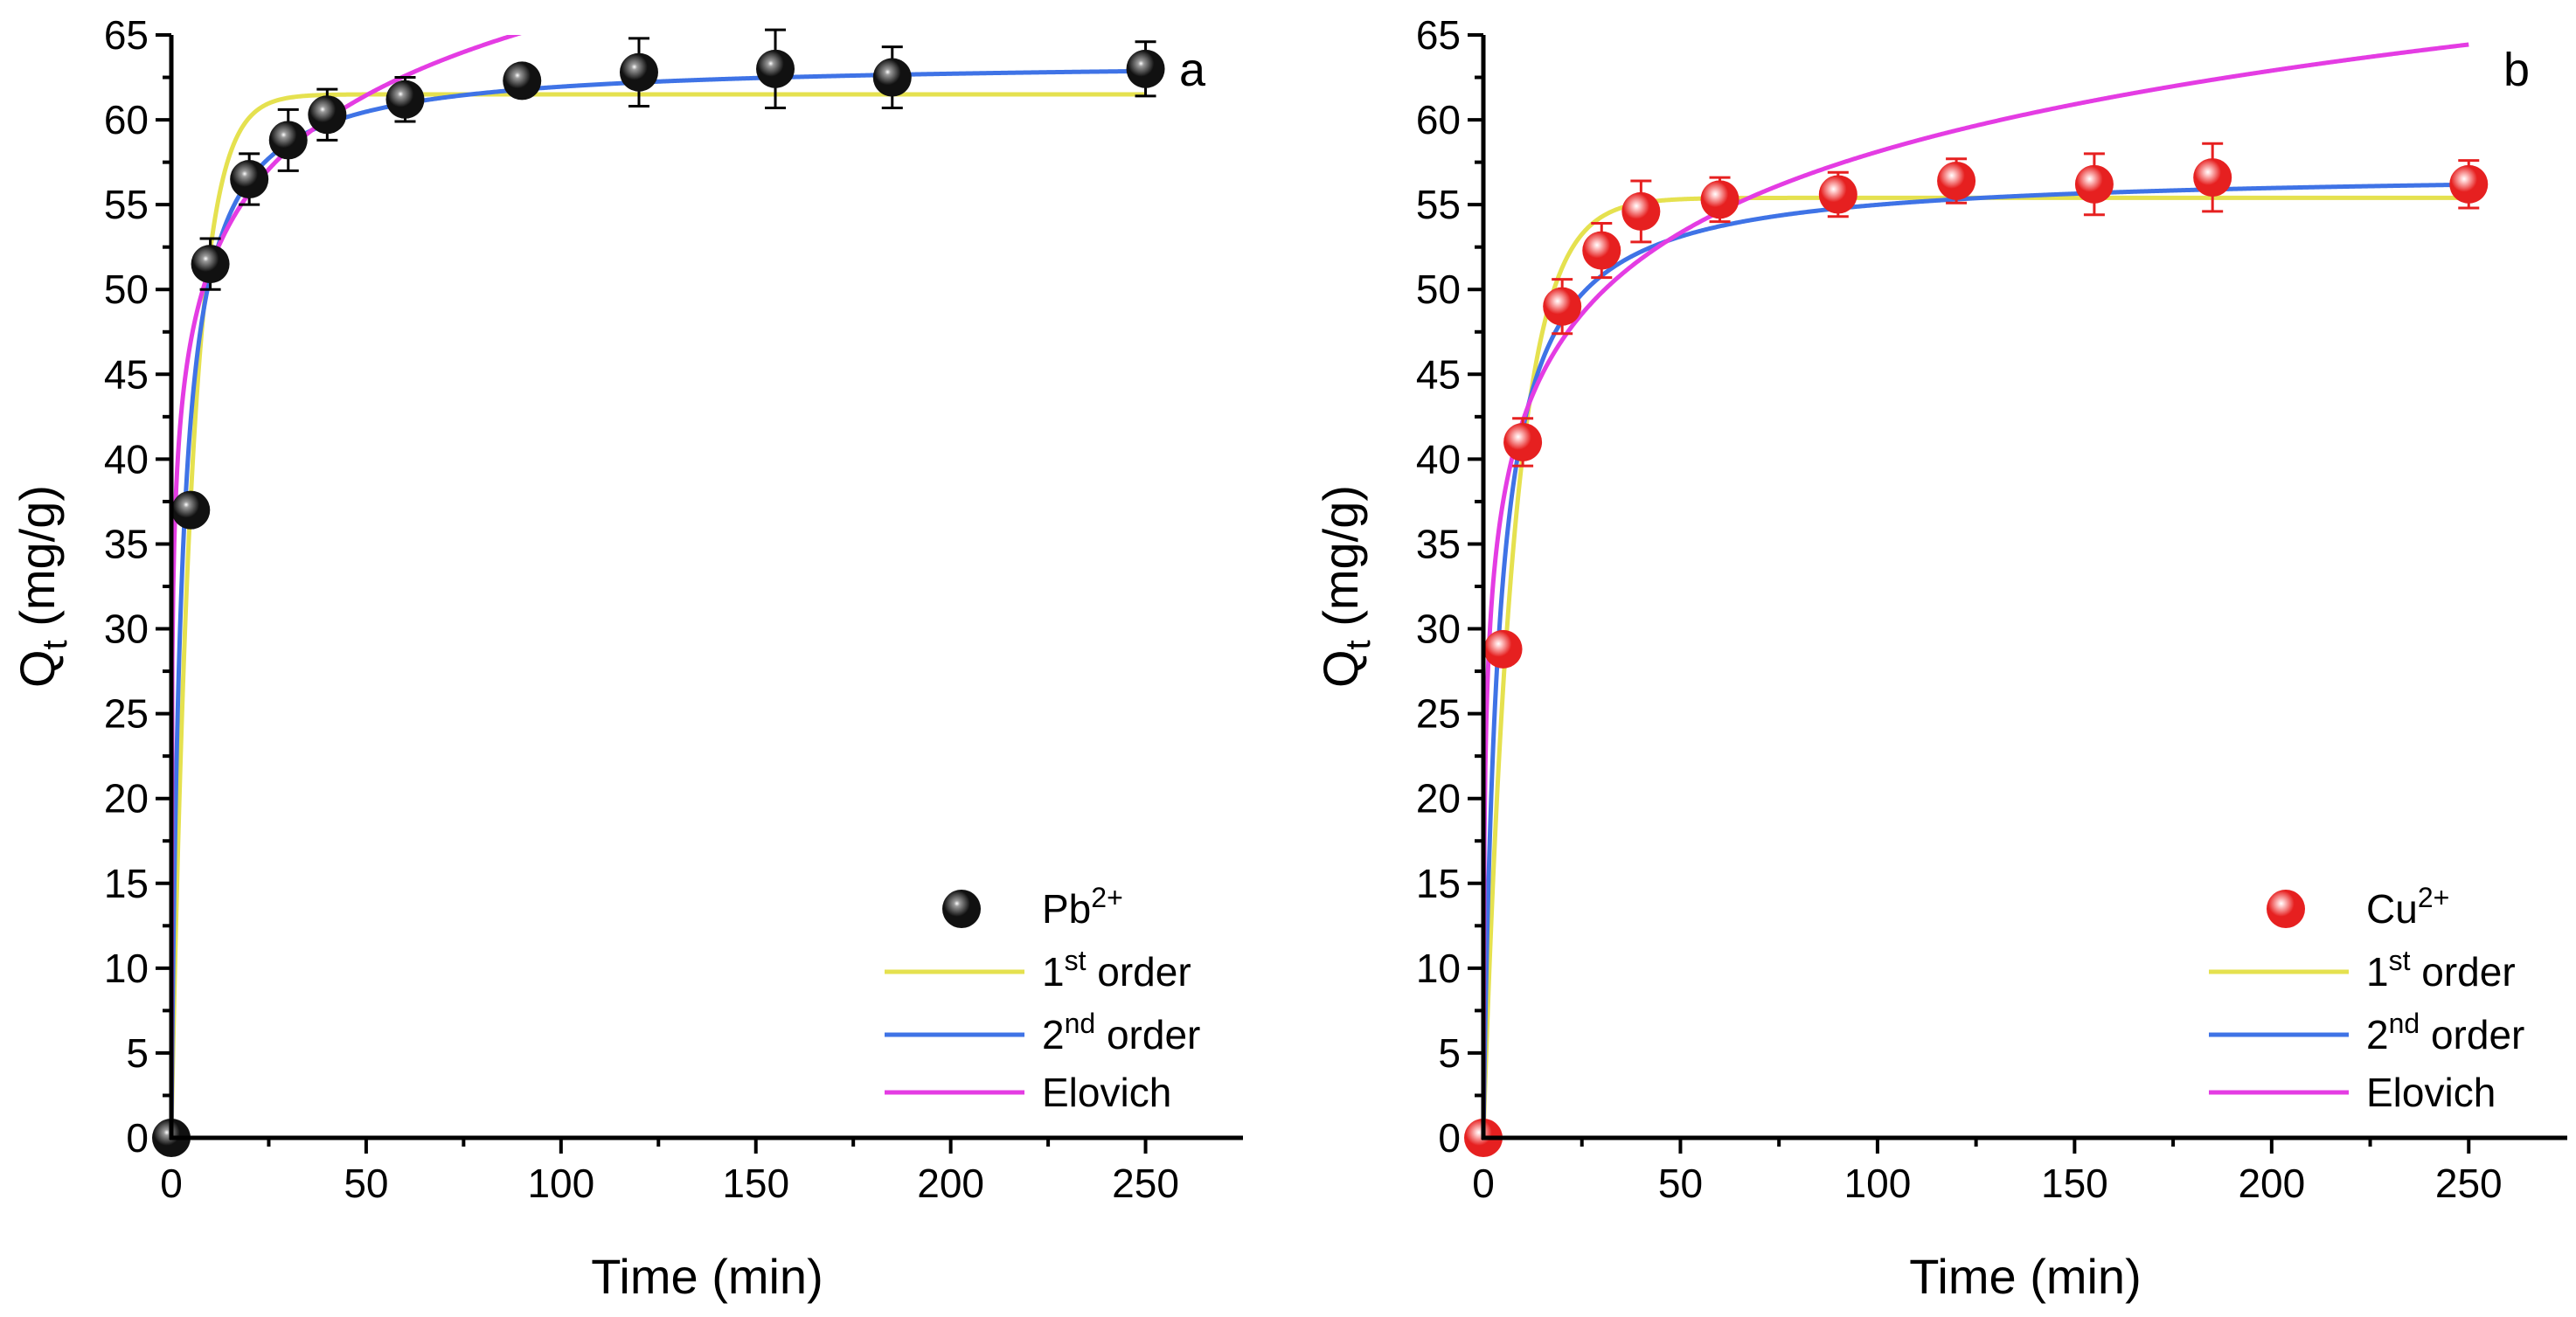 The width and height of the screenshot is (2576, 1317). I want to click on panel-letter: b, so click(2516, 70).